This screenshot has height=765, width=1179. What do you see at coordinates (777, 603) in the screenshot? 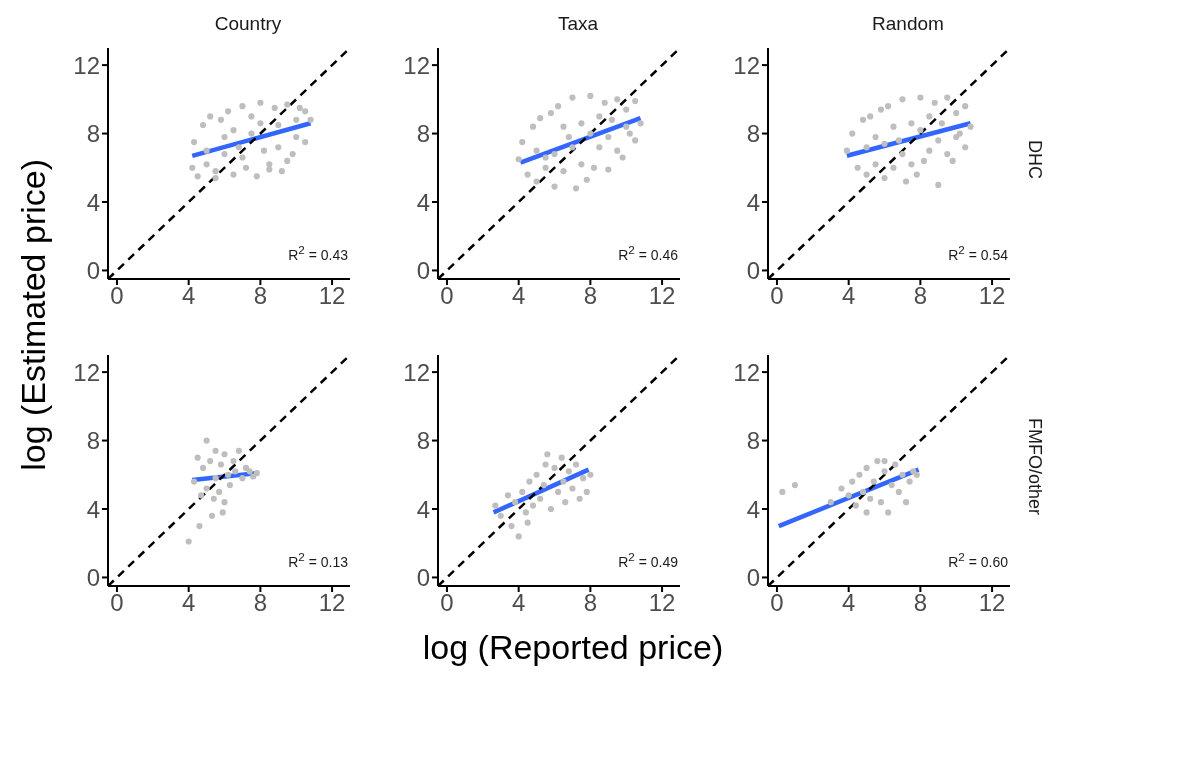
I see `x-tick-label: 0` at bounding box center [777, 603].